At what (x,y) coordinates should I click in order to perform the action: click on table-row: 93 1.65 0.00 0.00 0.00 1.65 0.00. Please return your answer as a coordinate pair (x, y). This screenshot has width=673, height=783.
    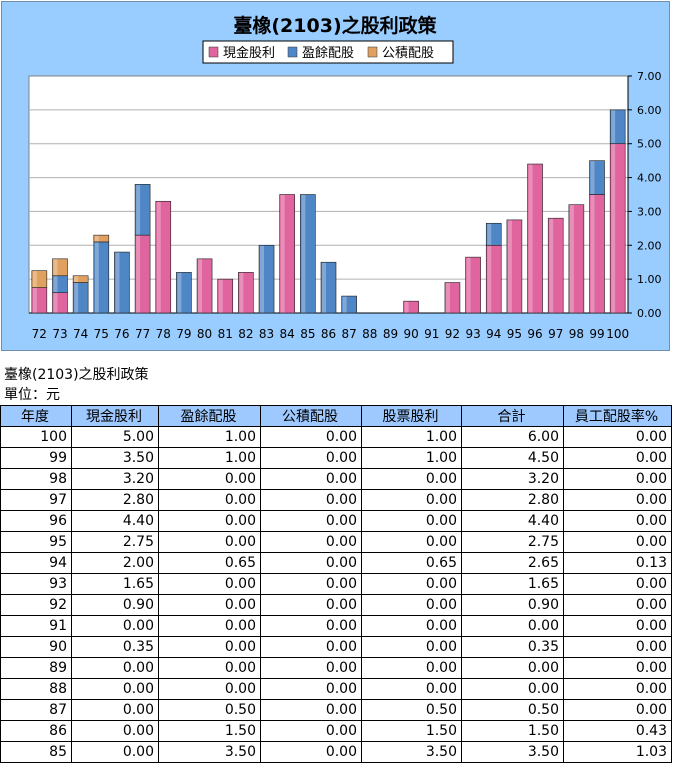
    Looking at the image, I should click on (336, 584).